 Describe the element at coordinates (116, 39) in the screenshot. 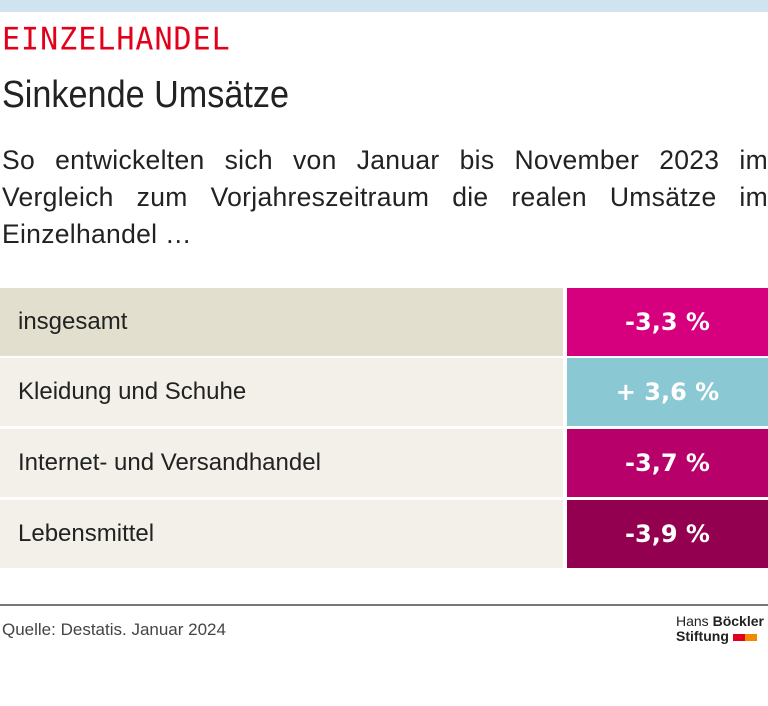

I see `kicker: EINZELHANDEL` at that location.